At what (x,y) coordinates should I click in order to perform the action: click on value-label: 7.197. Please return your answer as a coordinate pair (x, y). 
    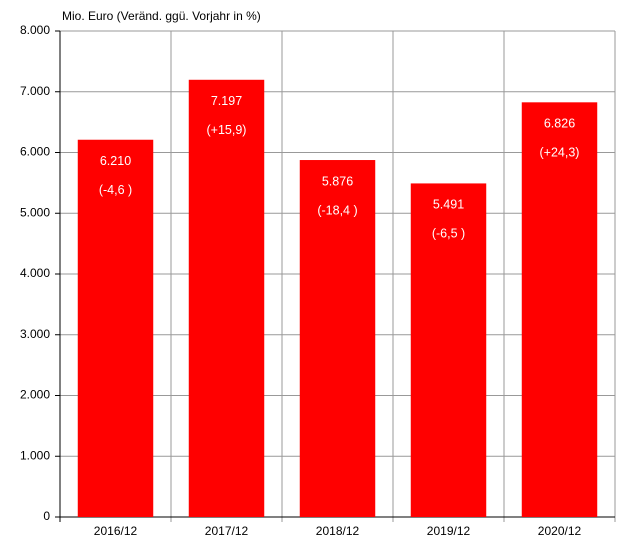
    Looking at the image, I should click on (226, 101).